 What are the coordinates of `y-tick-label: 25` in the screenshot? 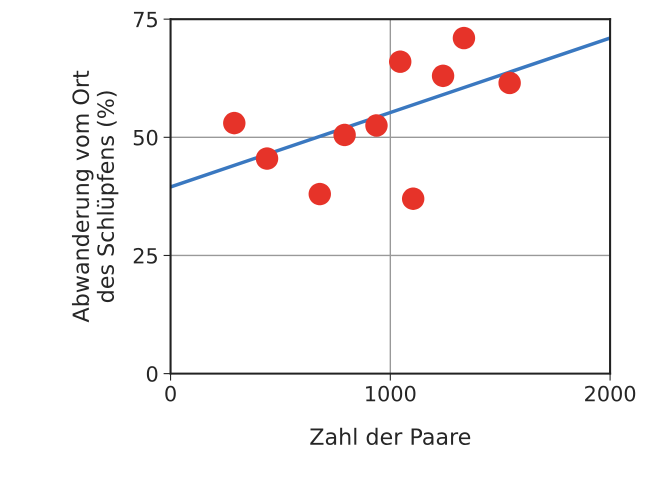 It's located at (145, 256).